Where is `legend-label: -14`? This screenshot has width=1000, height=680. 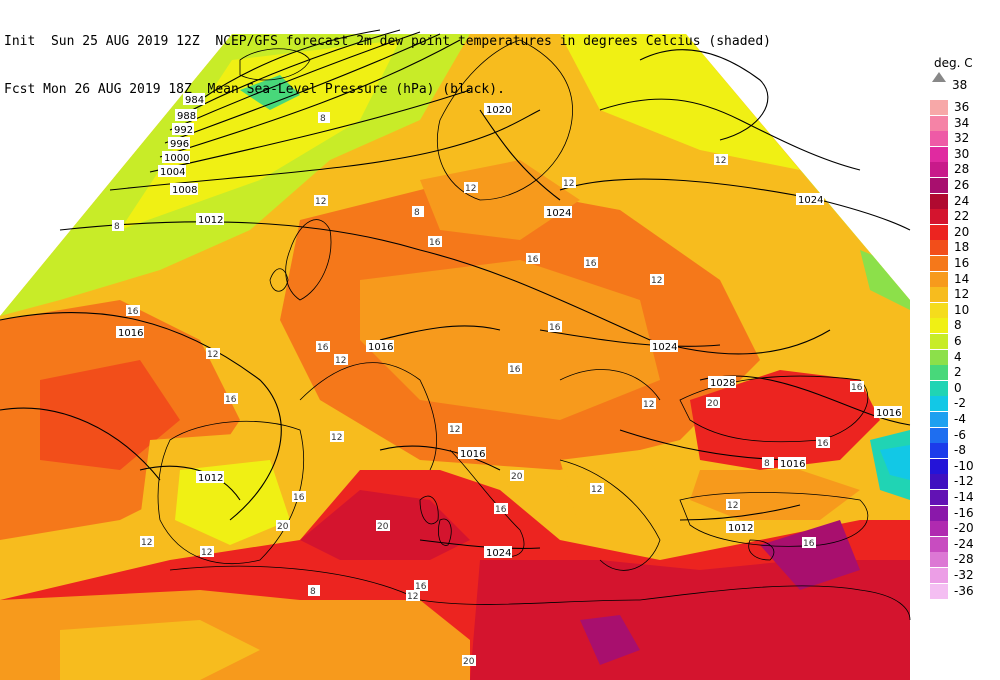
legend-label: -14 is located at coordinates (964, 497).